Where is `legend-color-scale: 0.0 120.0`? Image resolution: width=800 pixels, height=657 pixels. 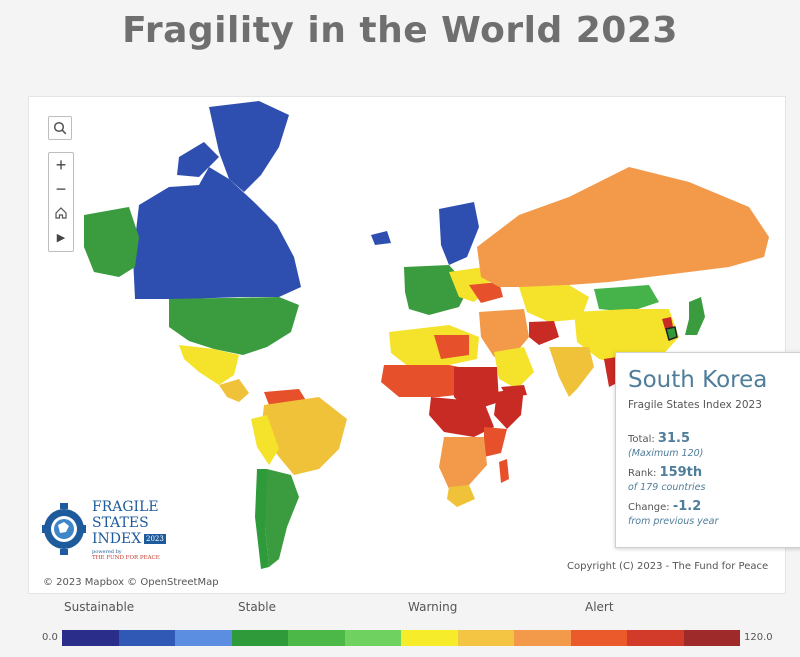 legend-color-scale: 0.0 120.0 is located at coordinates (400, 640).